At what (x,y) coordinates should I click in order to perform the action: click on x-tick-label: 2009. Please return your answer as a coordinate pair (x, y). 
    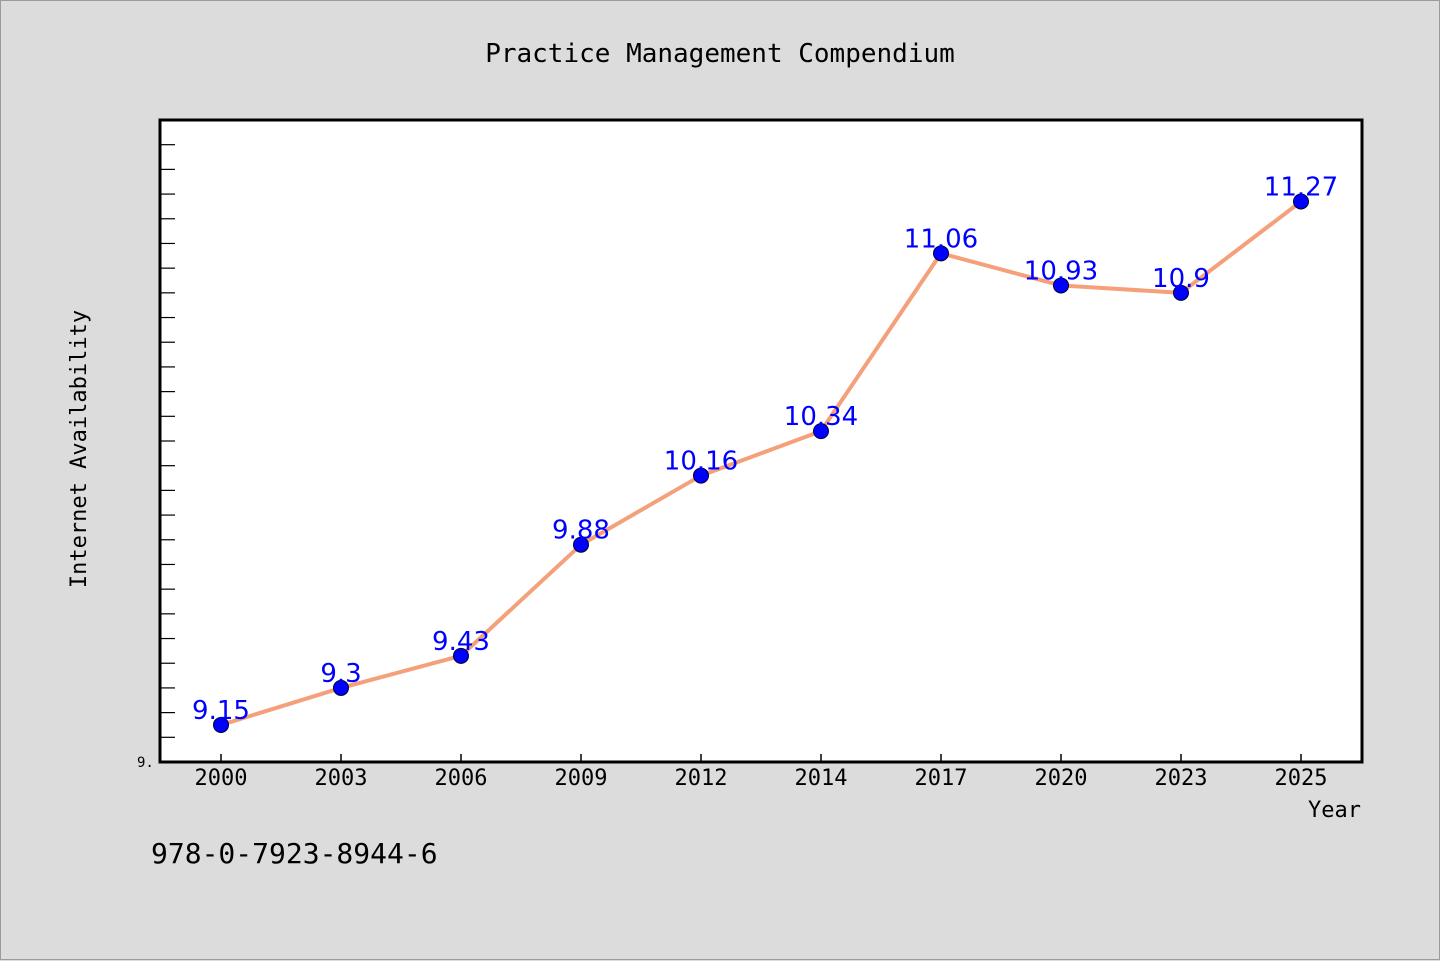
    Looking at the image, I should click on (581, 778).